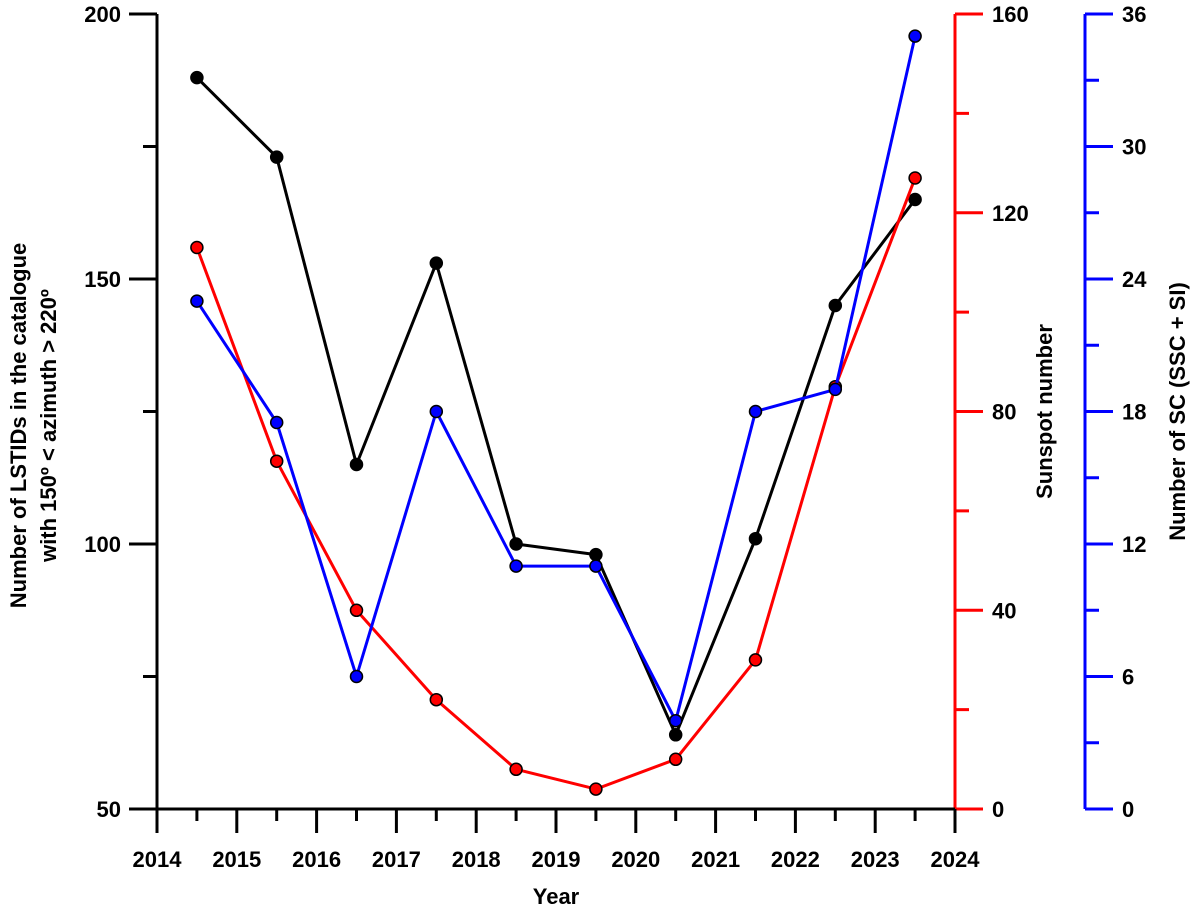  I want to click on left-axis-tick-label: 200, so click(102, 14).